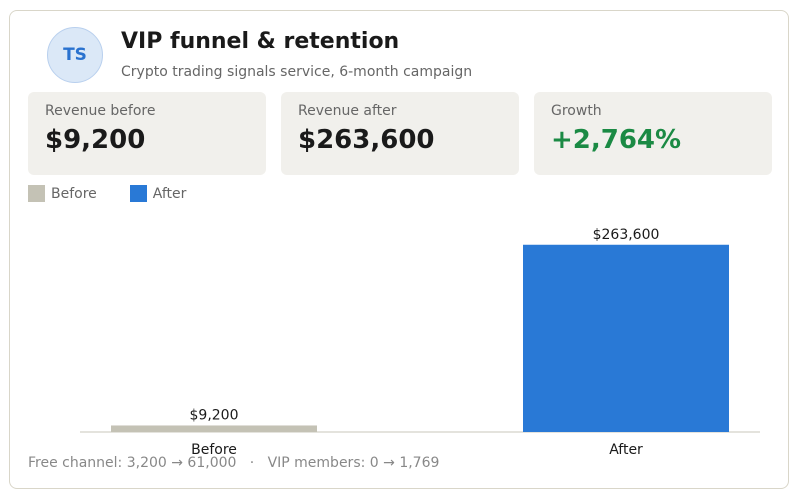  Describe the element at coordinates (616, 140) in the screenshot. I see `kpi-value: +2,764%` at that location.